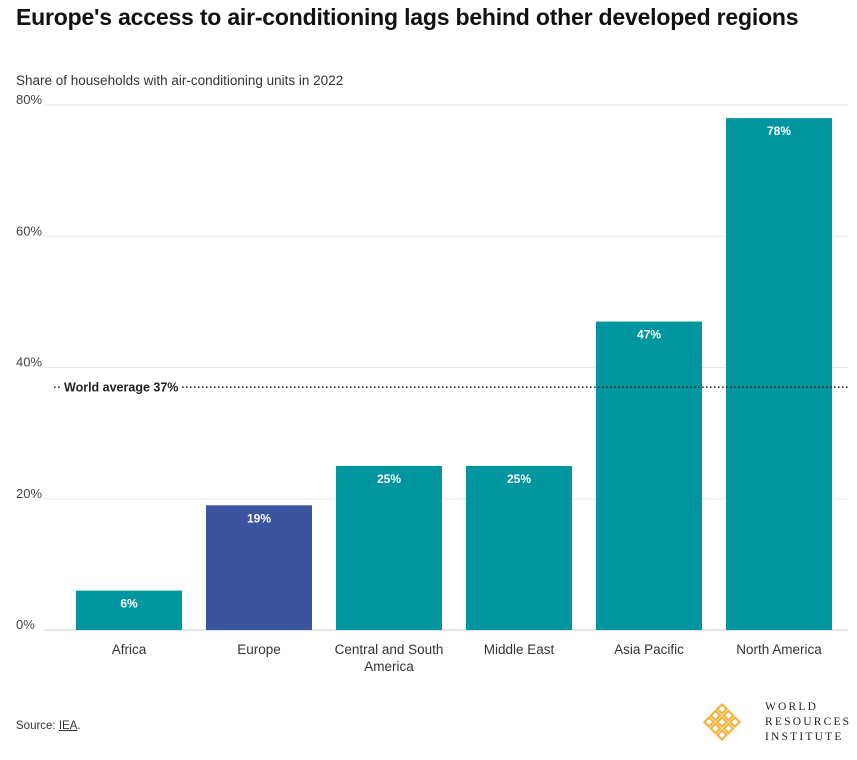 This screenshot has width=857, height=760. I want to click on x-tick-label: Central and South, so click(389, 649).